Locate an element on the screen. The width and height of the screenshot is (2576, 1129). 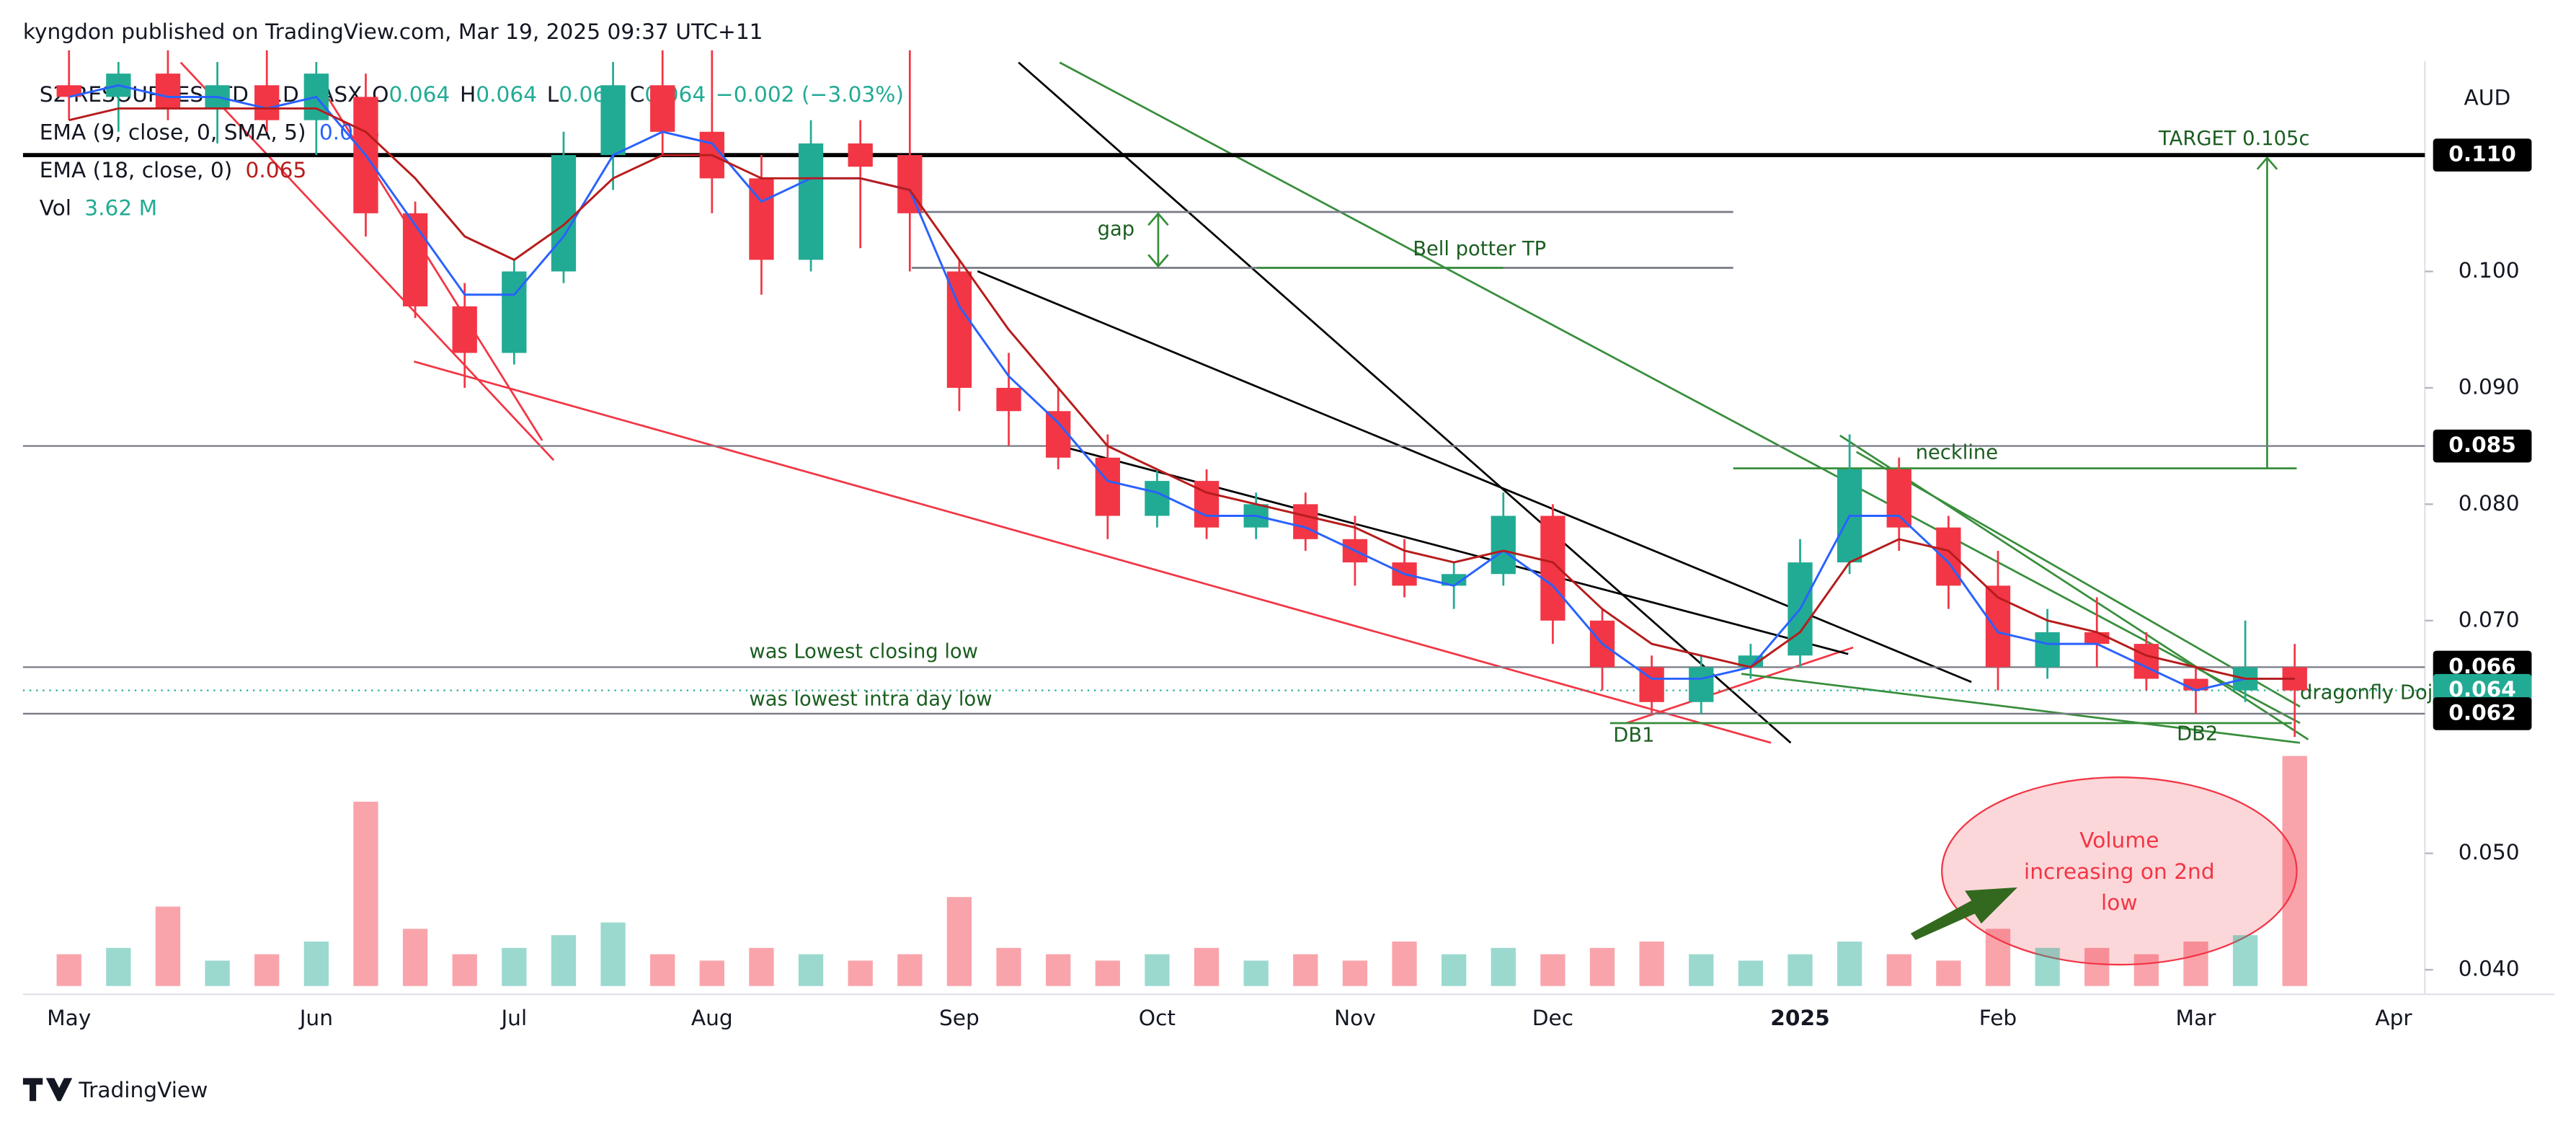
change: −0.002 (−3.03%) is located at coordinates (810, 94).